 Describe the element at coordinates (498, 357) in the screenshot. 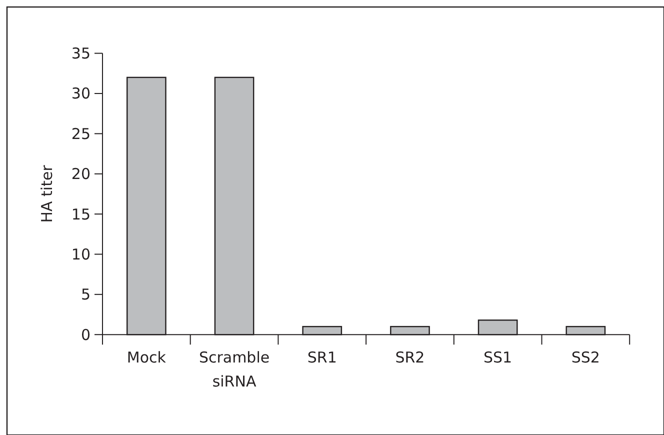

I see `x-tick-label: SS1` at that location.